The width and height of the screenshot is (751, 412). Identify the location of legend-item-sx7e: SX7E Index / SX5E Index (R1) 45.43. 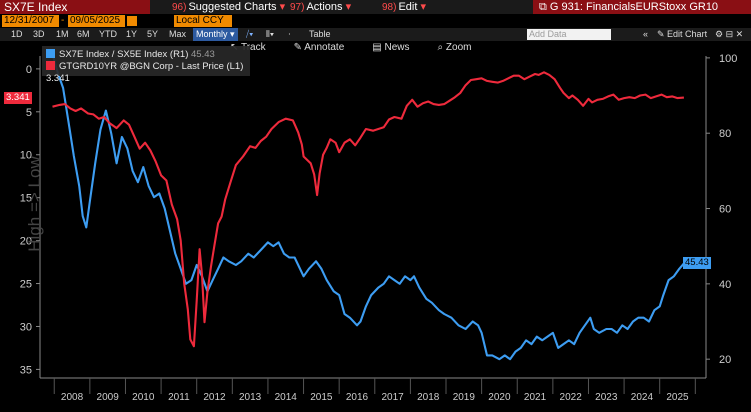
(130, 55).